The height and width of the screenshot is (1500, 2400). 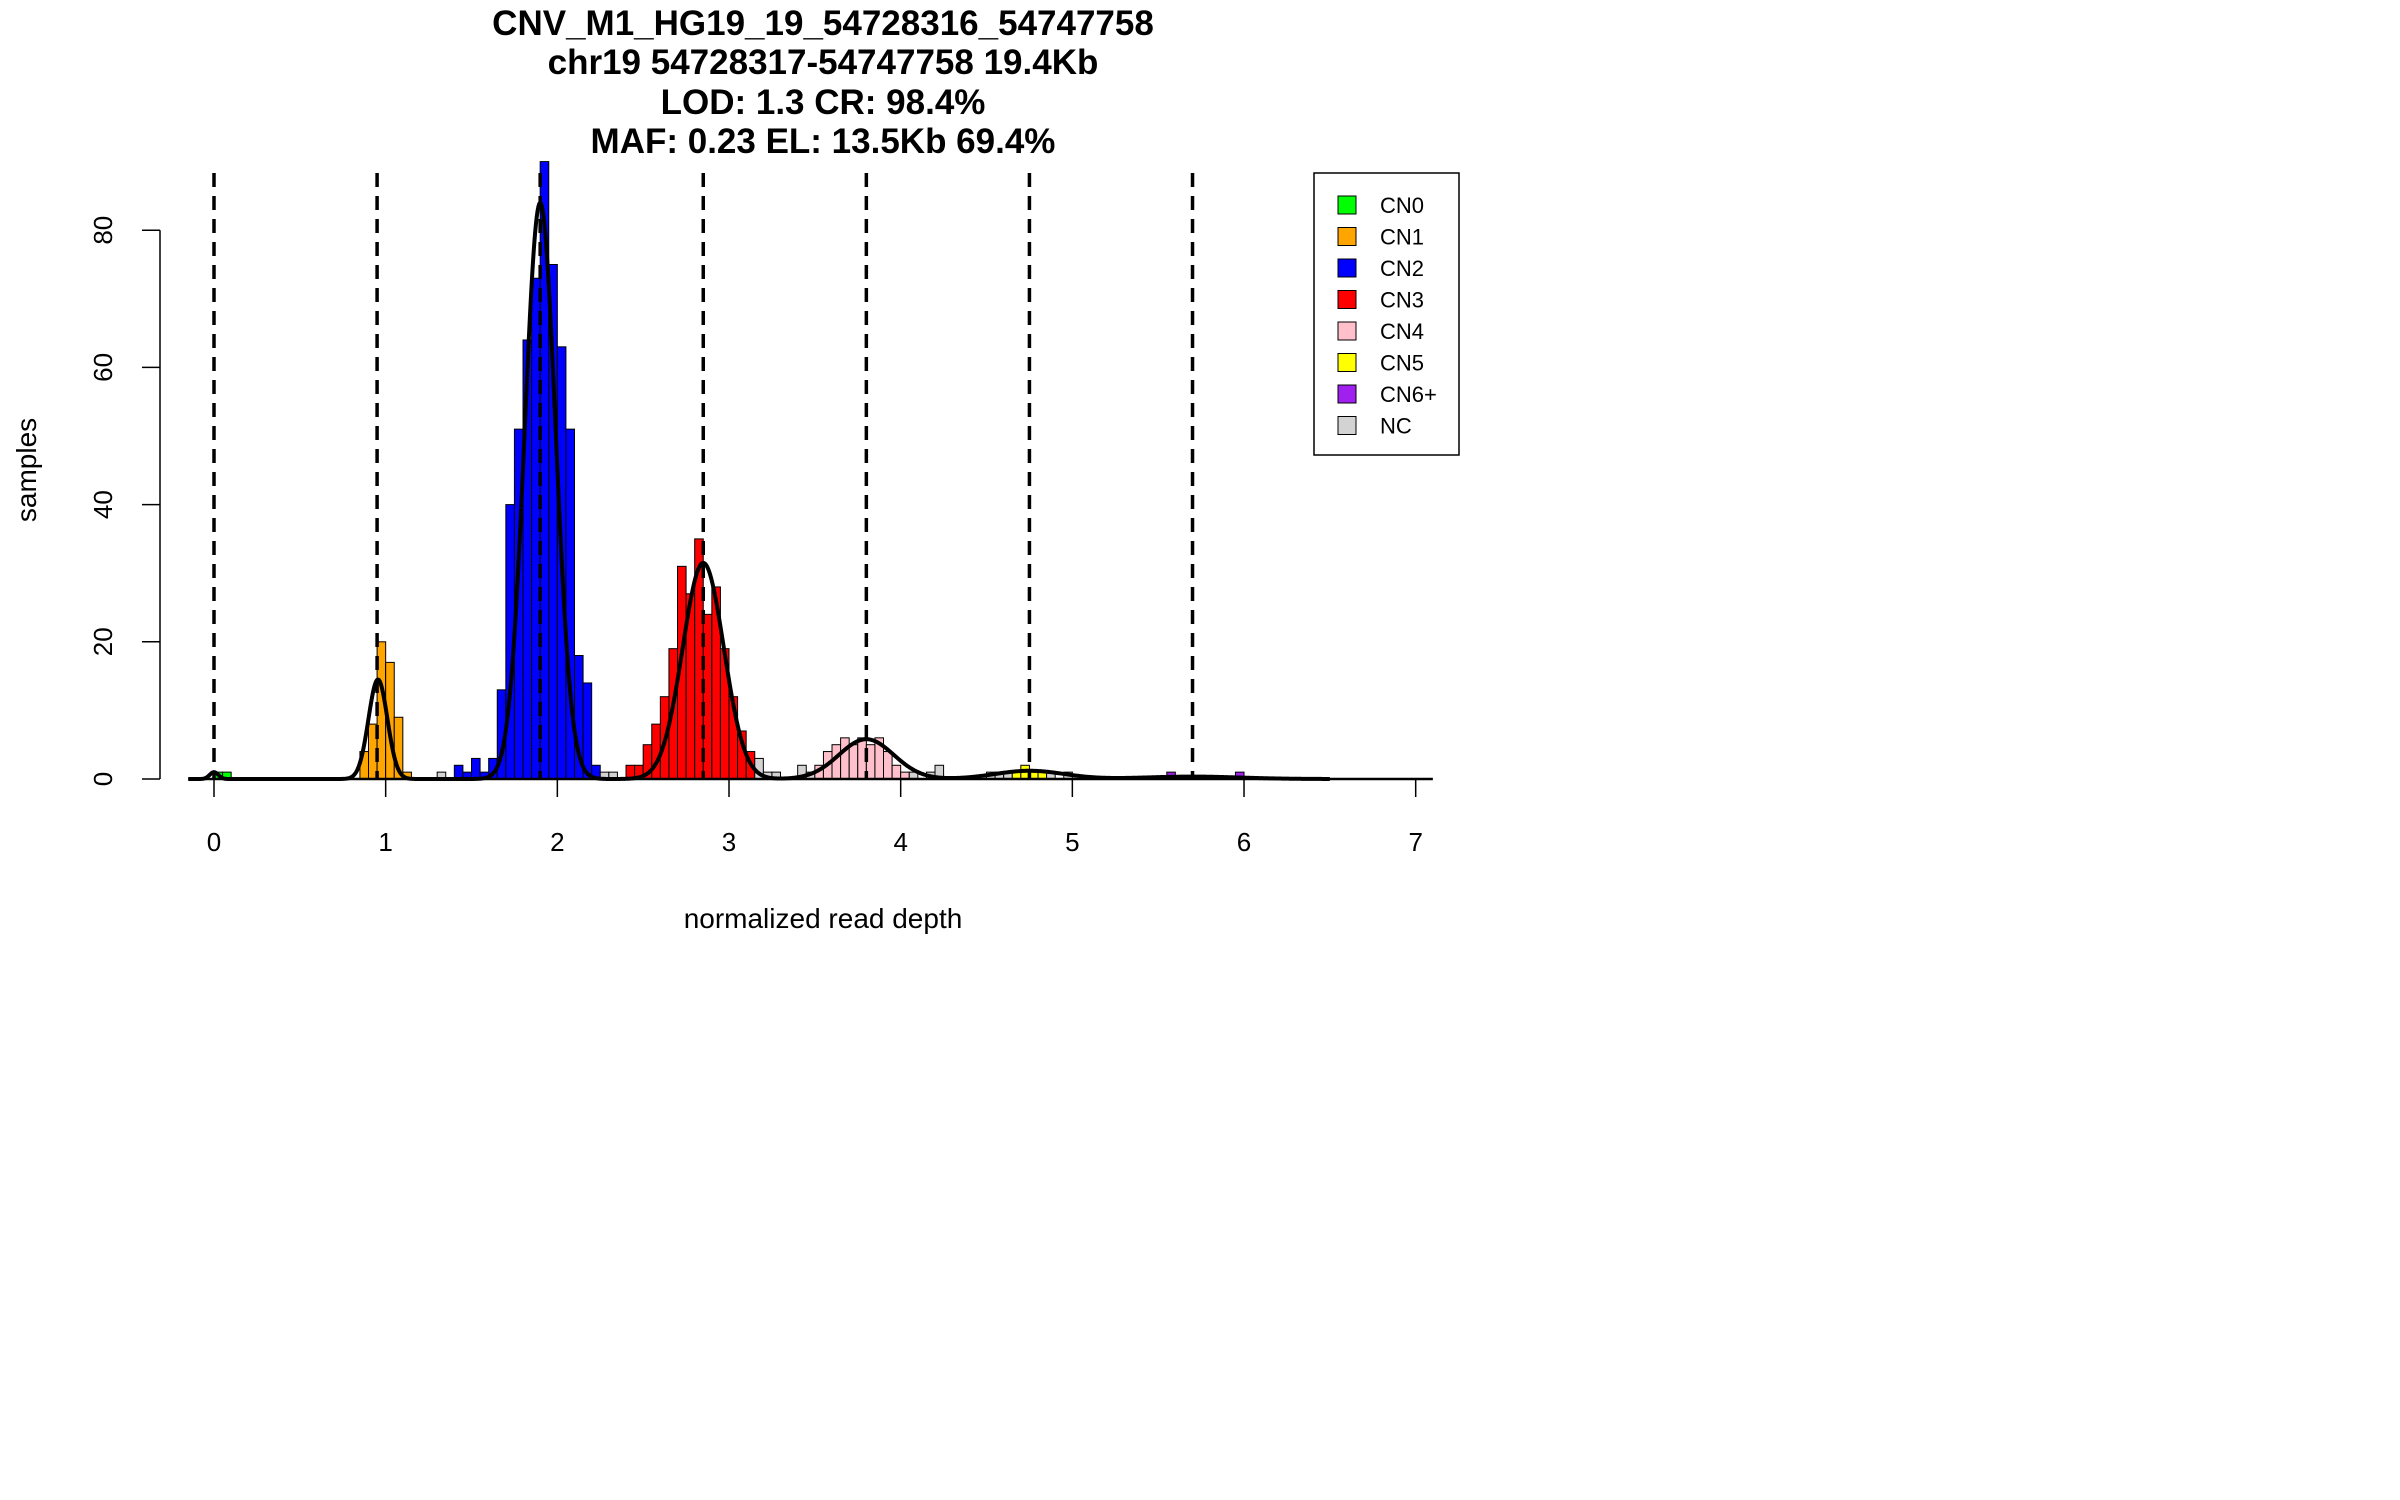 I want to click on x-tick-label-1: 1, so click(x=385, y=842).